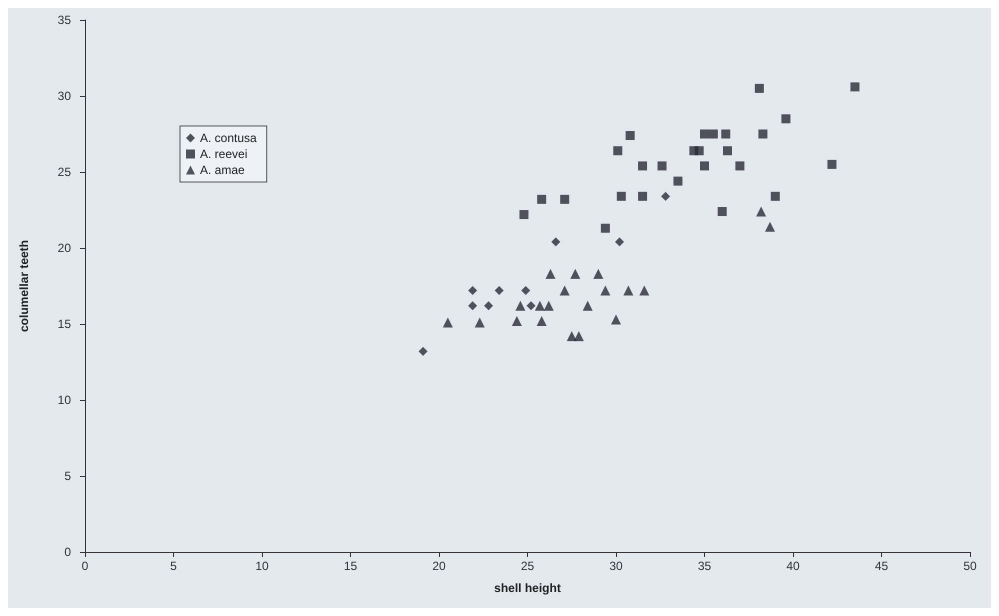 The image size is (999, 616). I want to click on y-tick-label: 35, so click(65, 20).